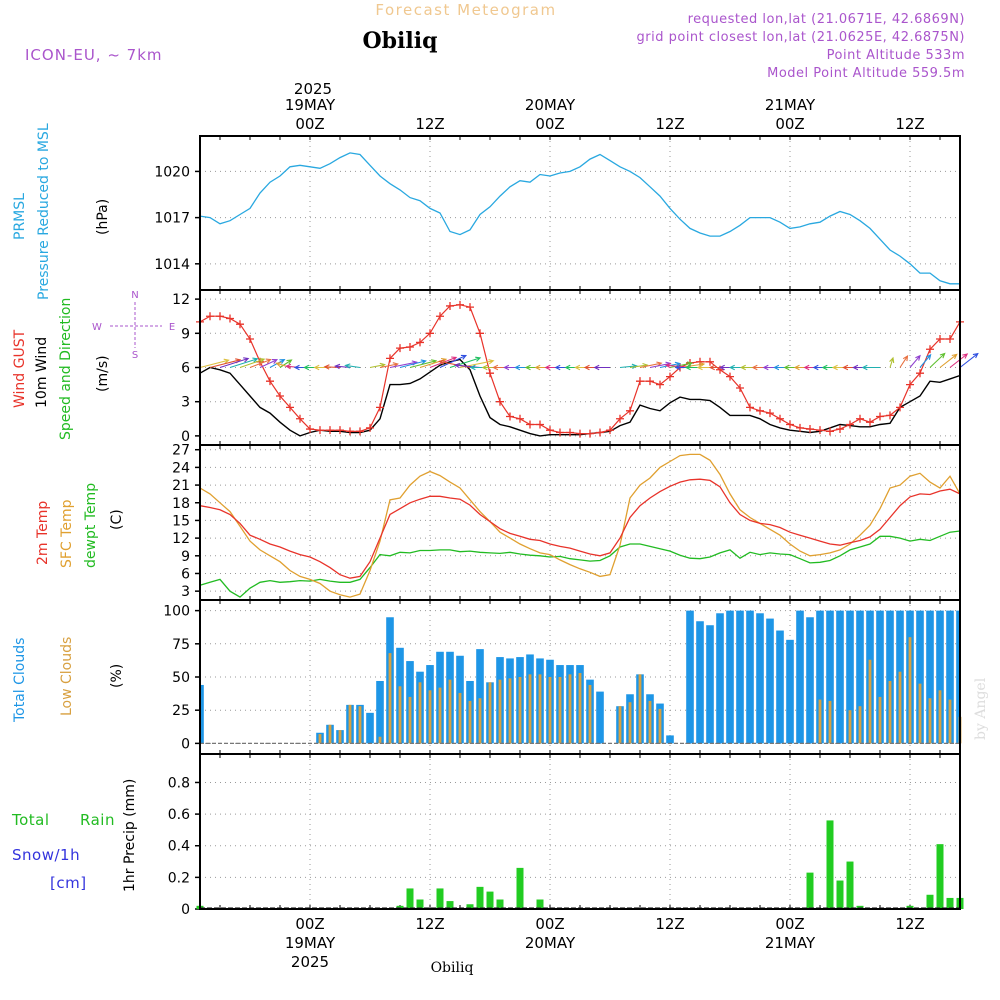  What do you see at coordinates (185, 574) in the screenshot?
I see `temp-ytick-label: 6` at bounding box center [185, 574].